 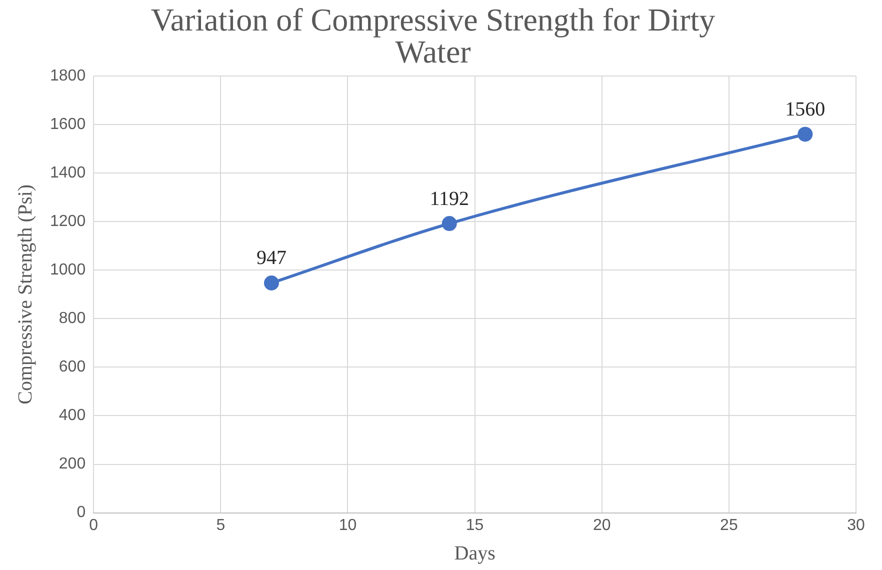 What do you see at coordinates (805, 109) in the screenshot?
I see `data-label: 1560` at bounding box center [805, 109].